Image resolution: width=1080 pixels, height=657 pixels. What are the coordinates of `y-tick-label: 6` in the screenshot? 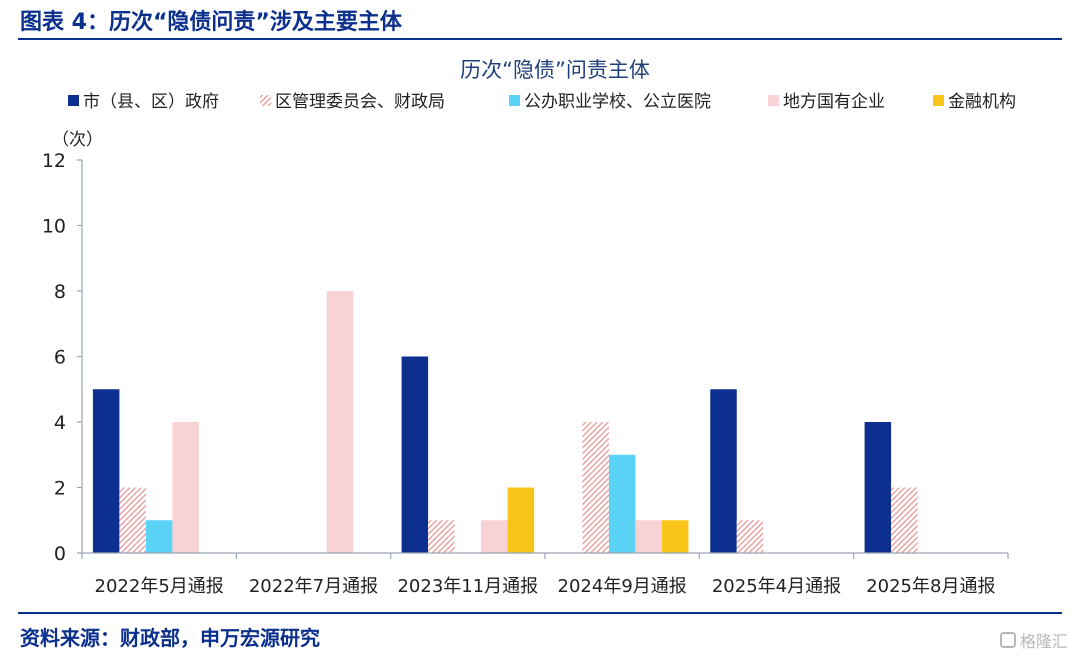 It's located at (60, 358).